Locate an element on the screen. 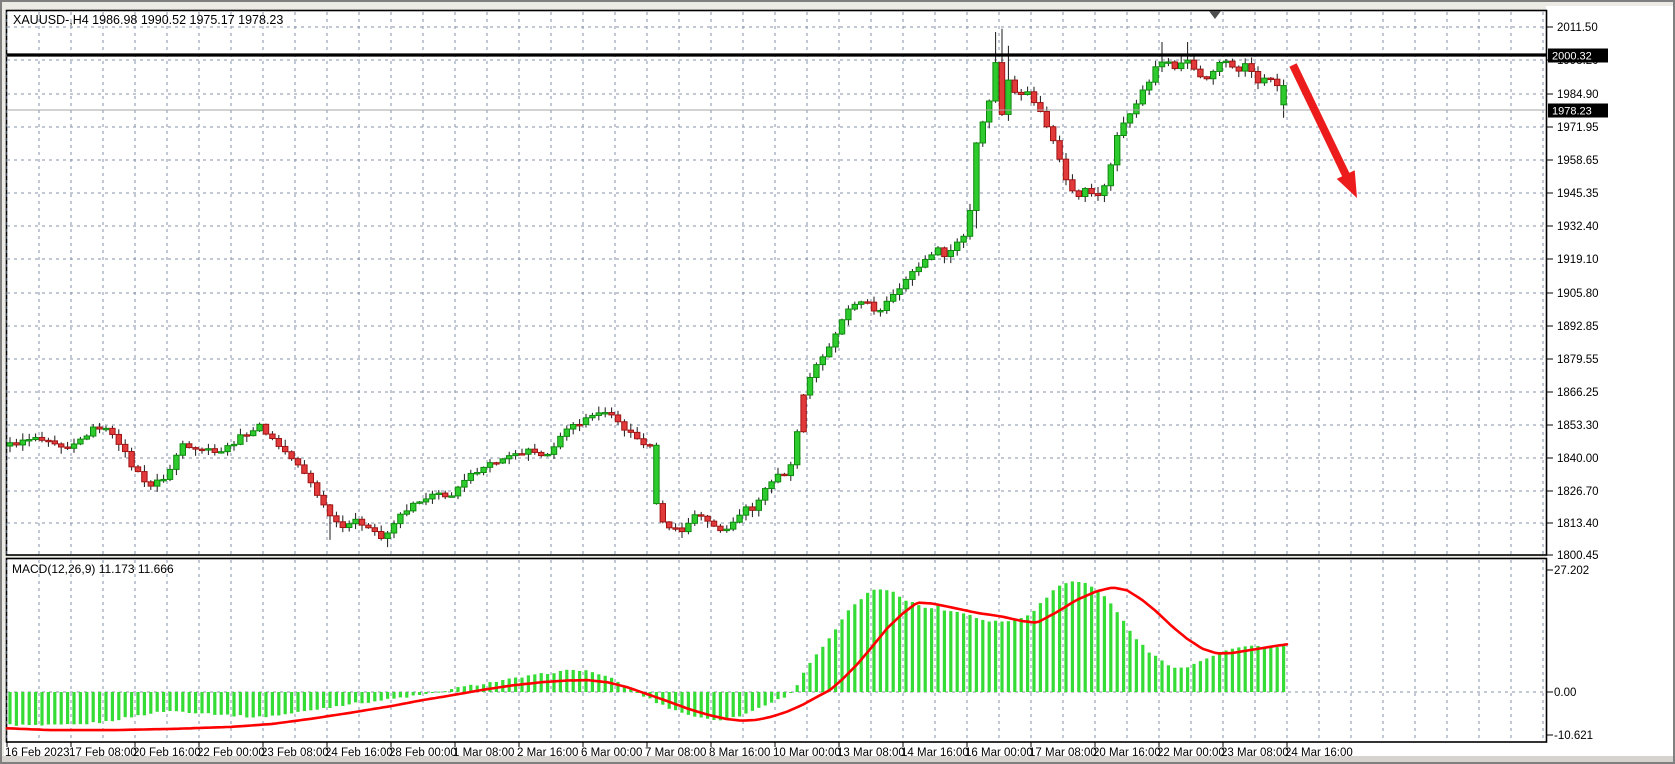 This screenshot has width=1675, height=764. time-axis-label: 23 Feb 08:00 is located at coordinates (295, 753).